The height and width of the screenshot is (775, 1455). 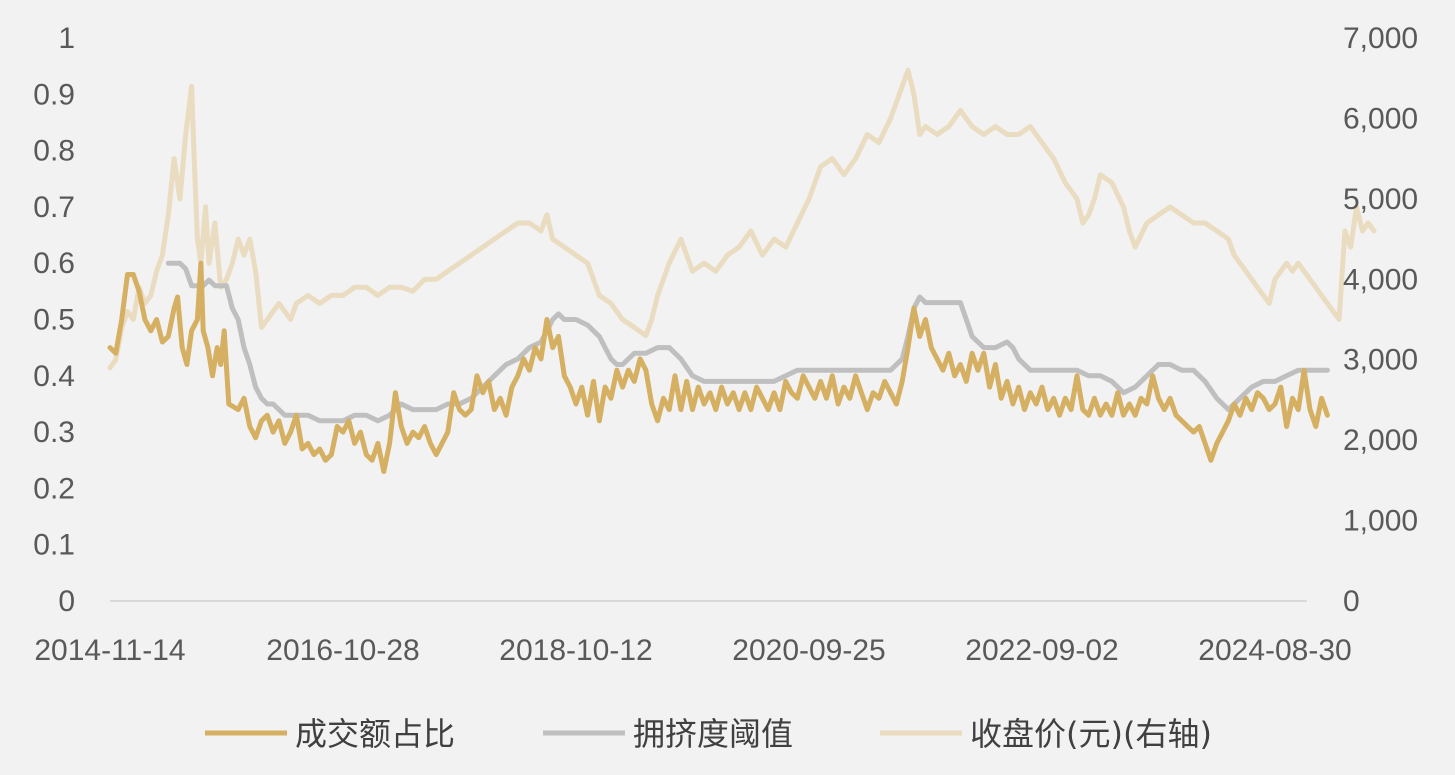 I want to click on y-right-tick-label: 3,000, so click(x=1380, y=360).